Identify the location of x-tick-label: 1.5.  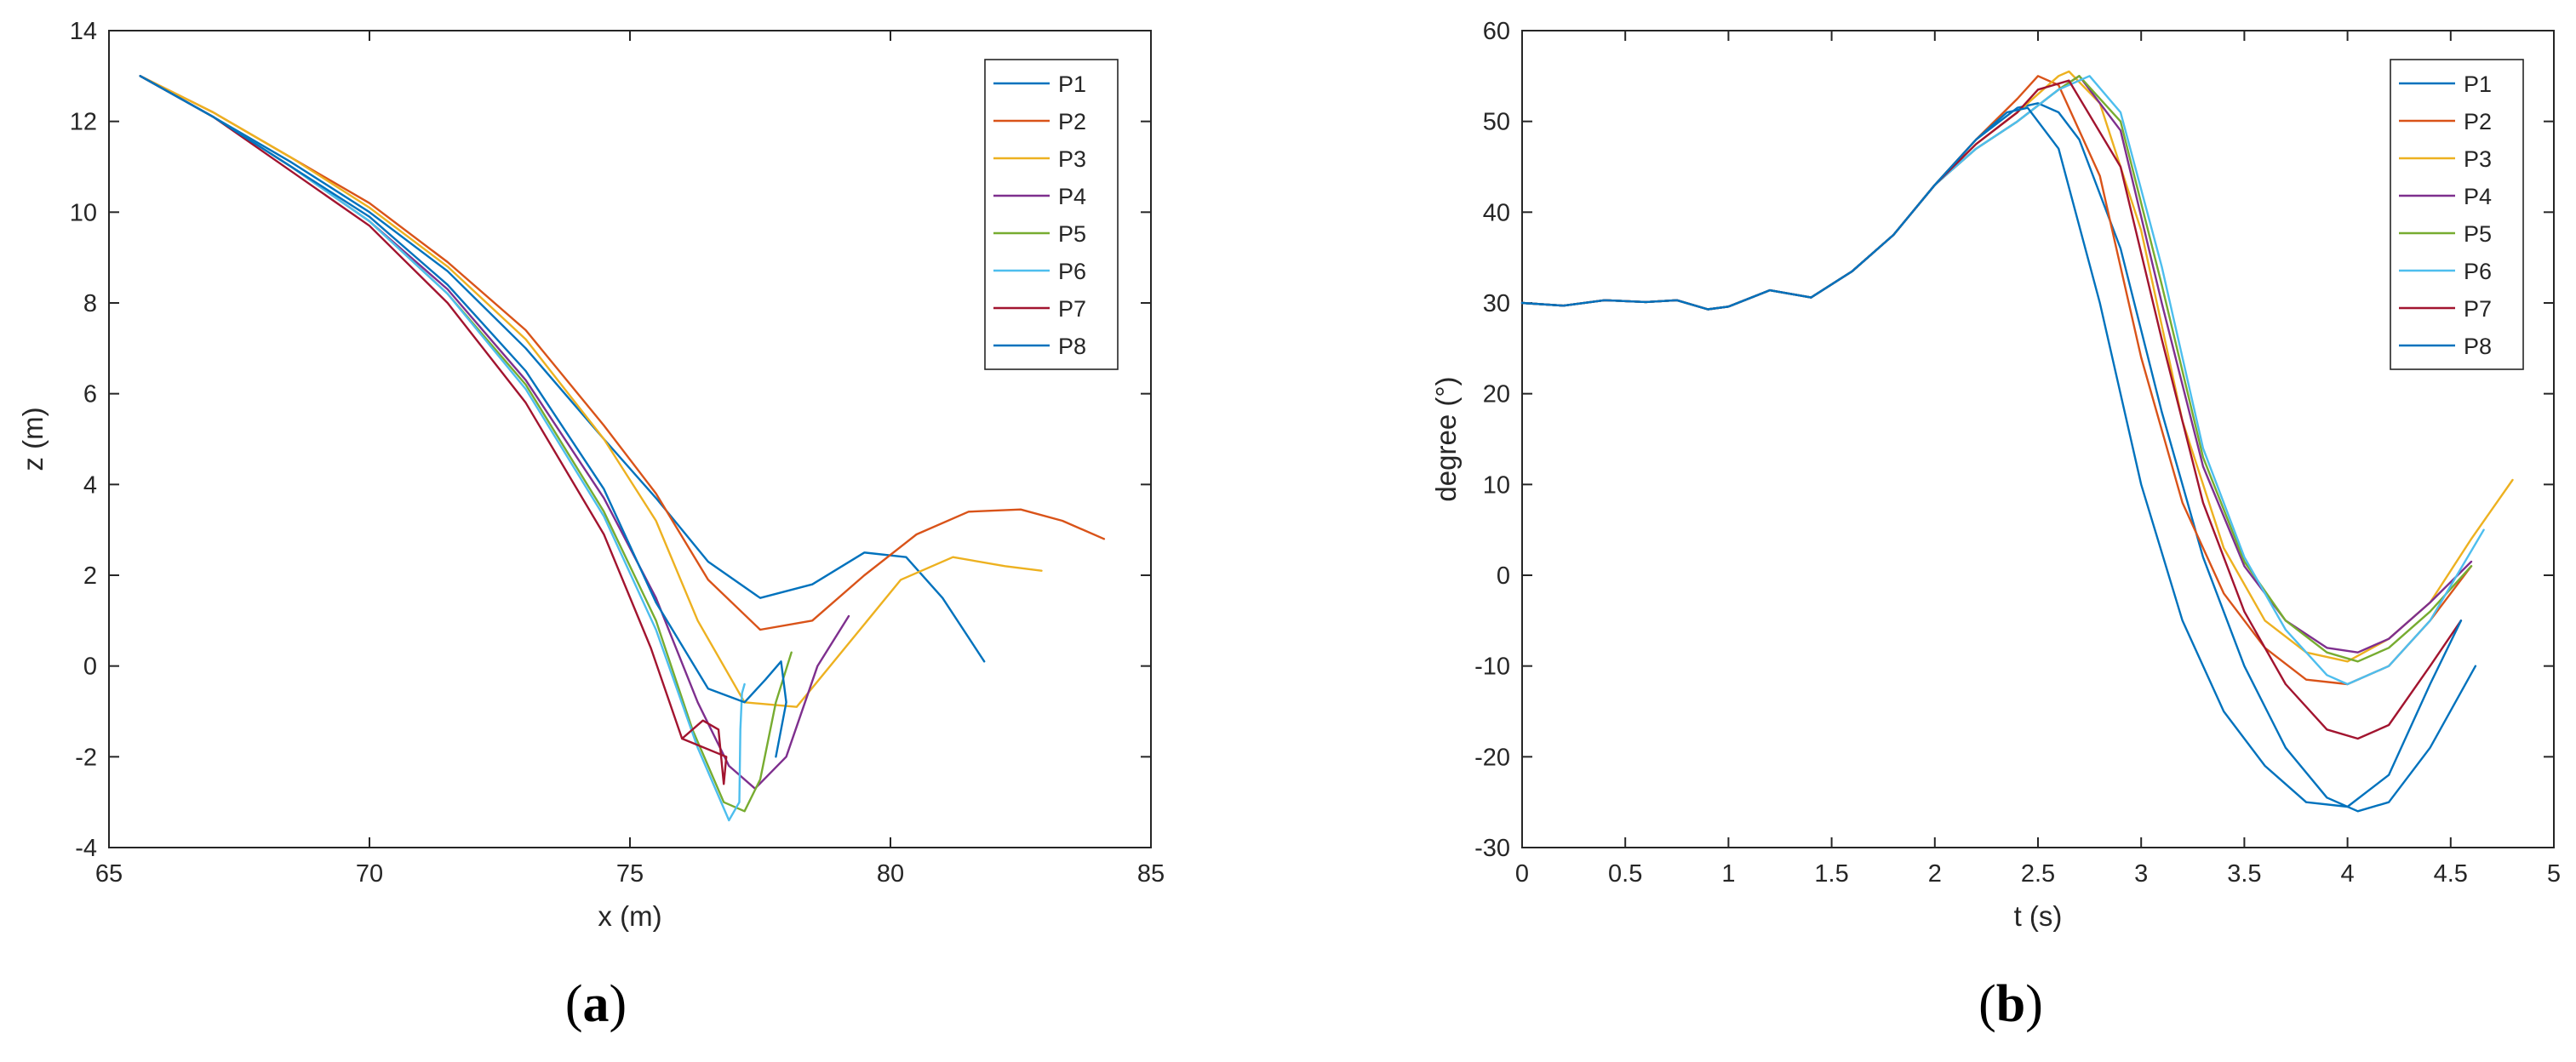
(1831, 874).